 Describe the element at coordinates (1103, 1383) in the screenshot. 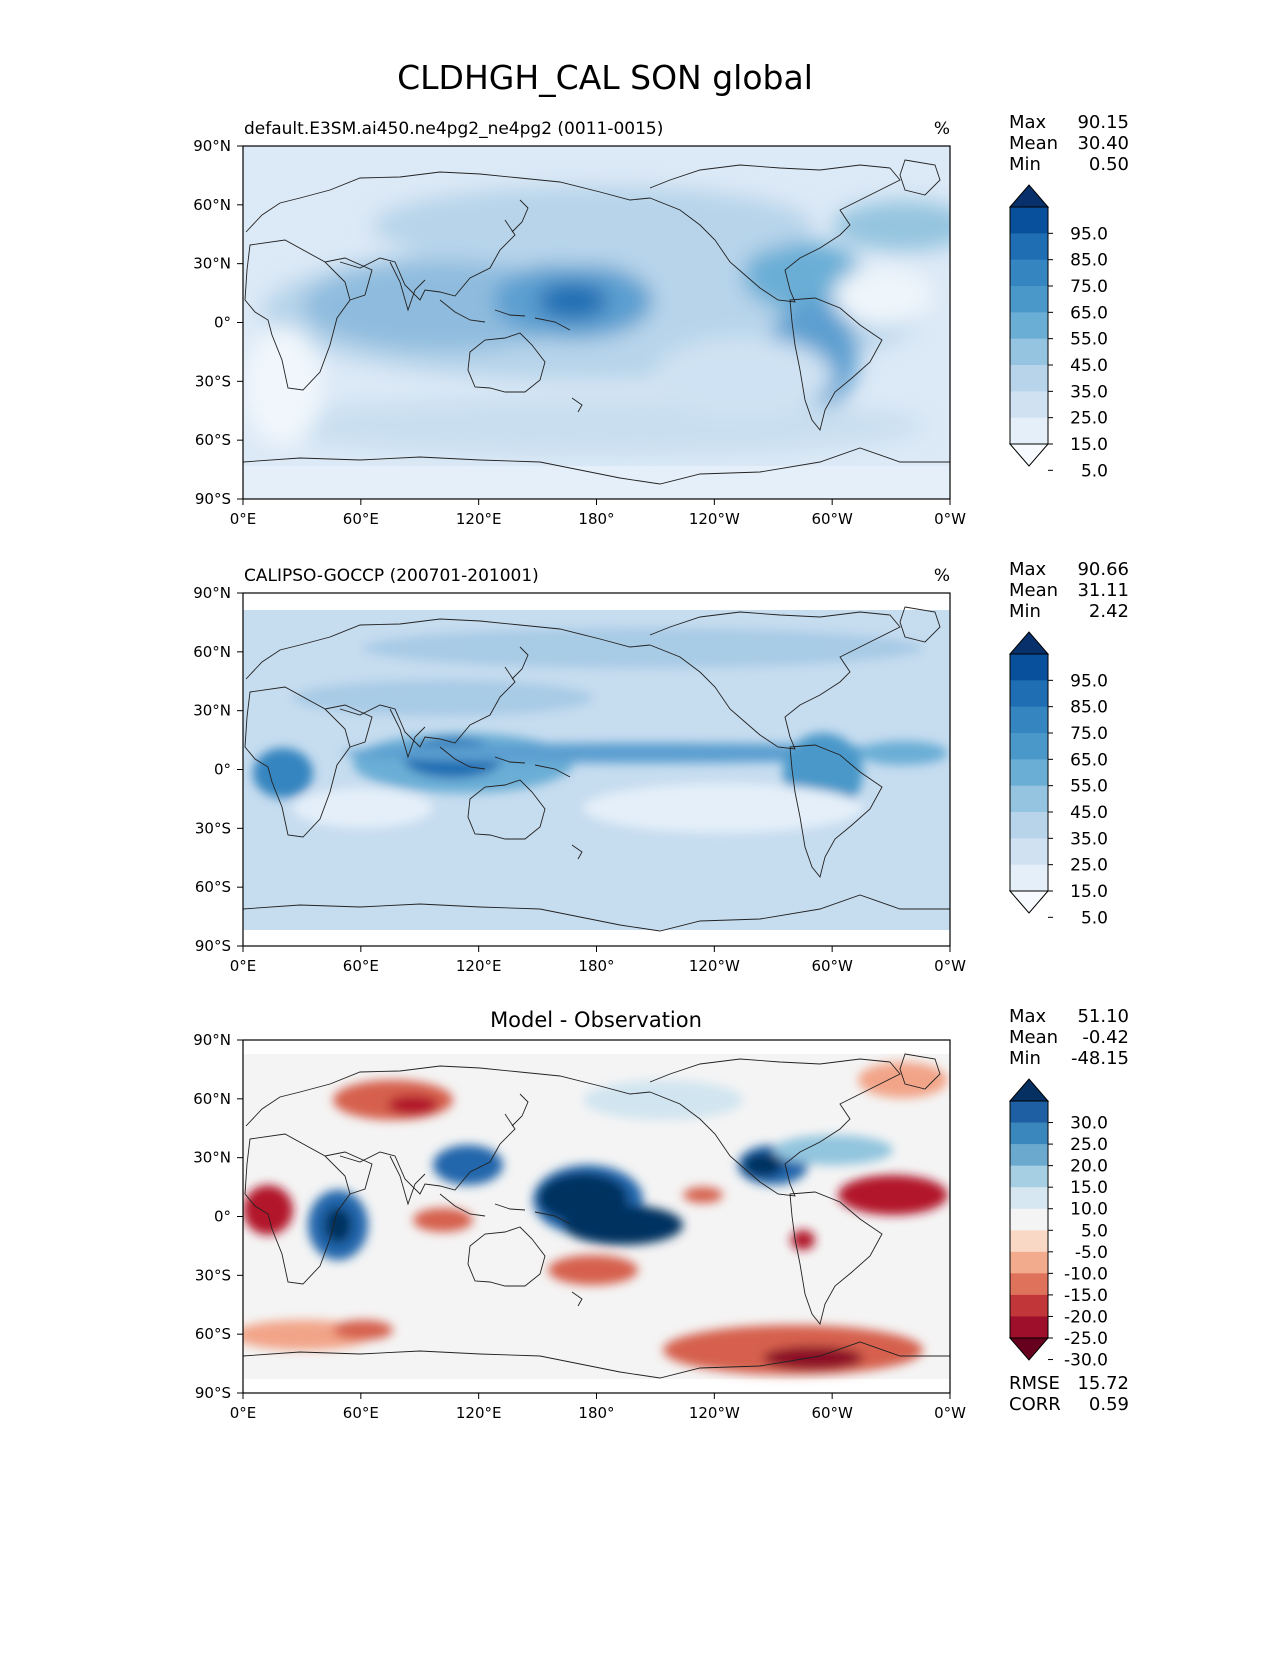

I see `metric-value: 15.72` at that location.